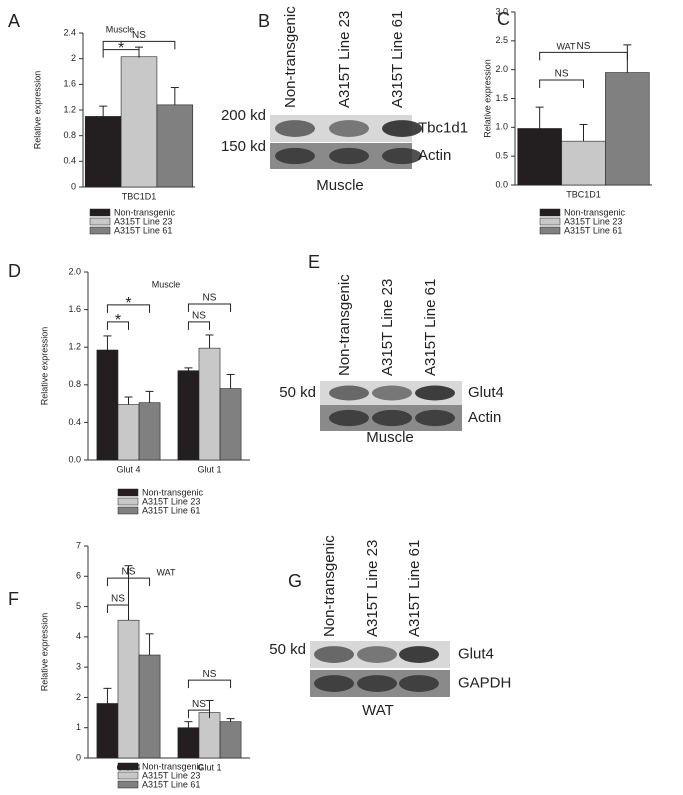 This screenshot has width=683, height=795. What do you see at coordinates (443, 127) in the screenshot?
I see `band-label: Tbc1d1` at bounding box center [443, 127].